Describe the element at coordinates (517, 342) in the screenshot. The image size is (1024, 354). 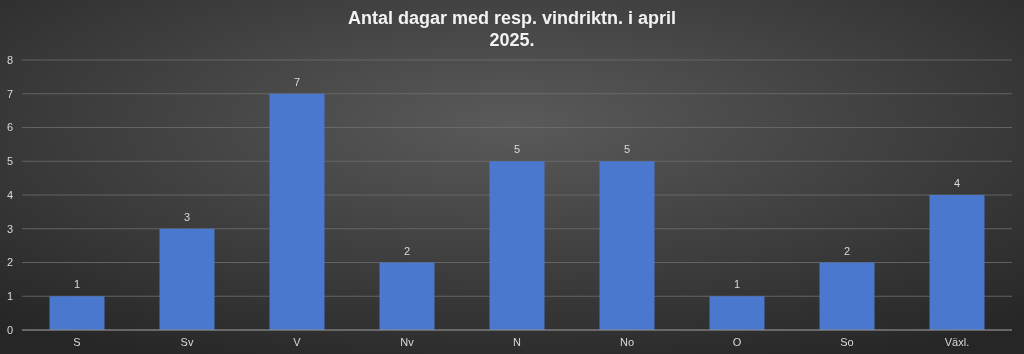
I see `x-tick-label: N` at that location.